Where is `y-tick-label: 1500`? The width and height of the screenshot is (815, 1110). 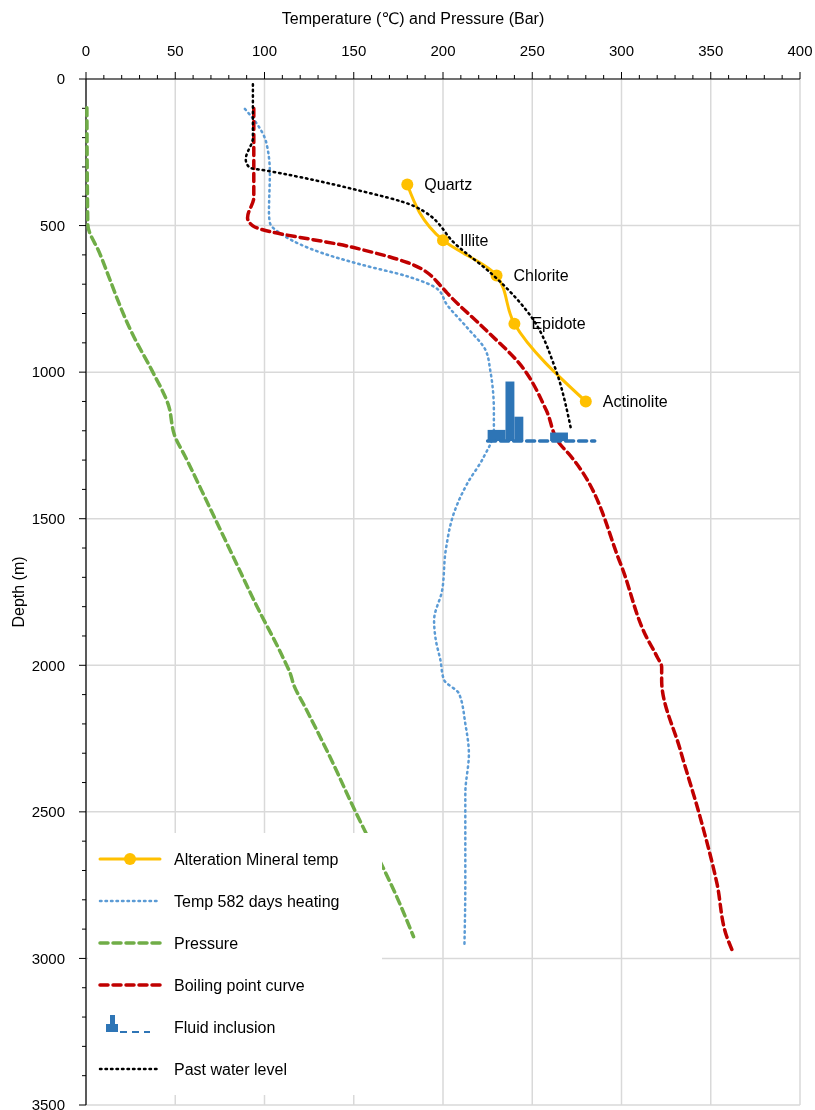 y-tick-label: 1500 is located at coordinates (48, 518).